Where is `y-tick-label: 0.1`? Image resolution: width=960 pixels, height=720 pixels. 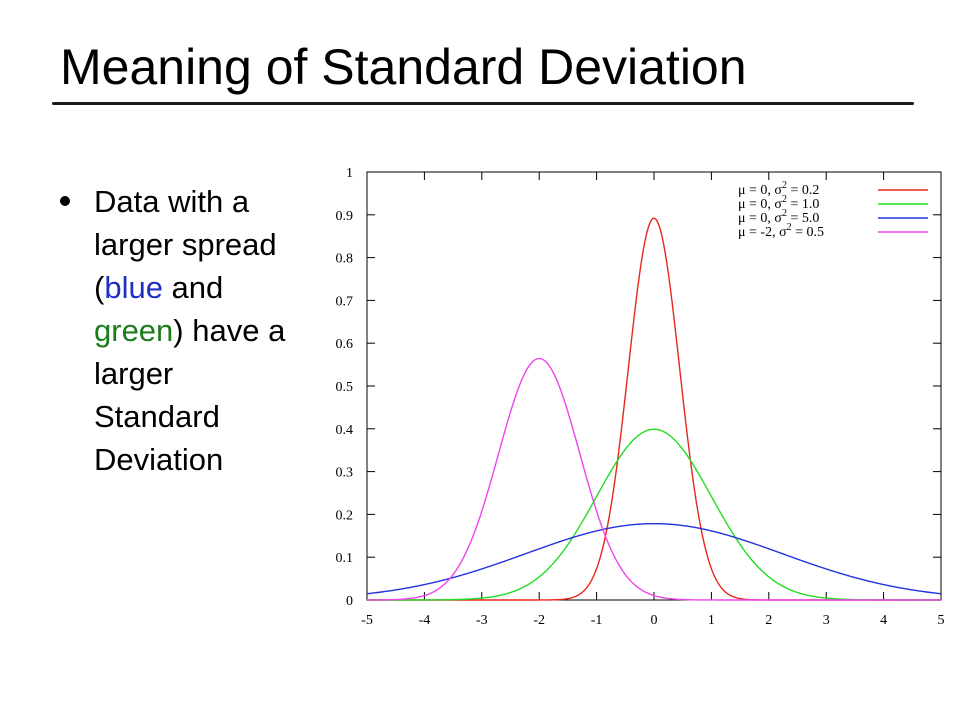
y-tick-label: 0.1 is located at coordinates (345, 558).